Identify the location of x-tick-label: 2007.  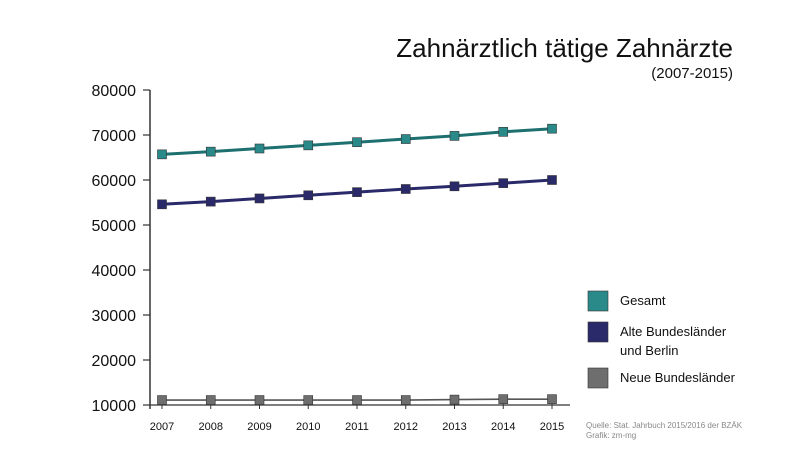
(162, 427).